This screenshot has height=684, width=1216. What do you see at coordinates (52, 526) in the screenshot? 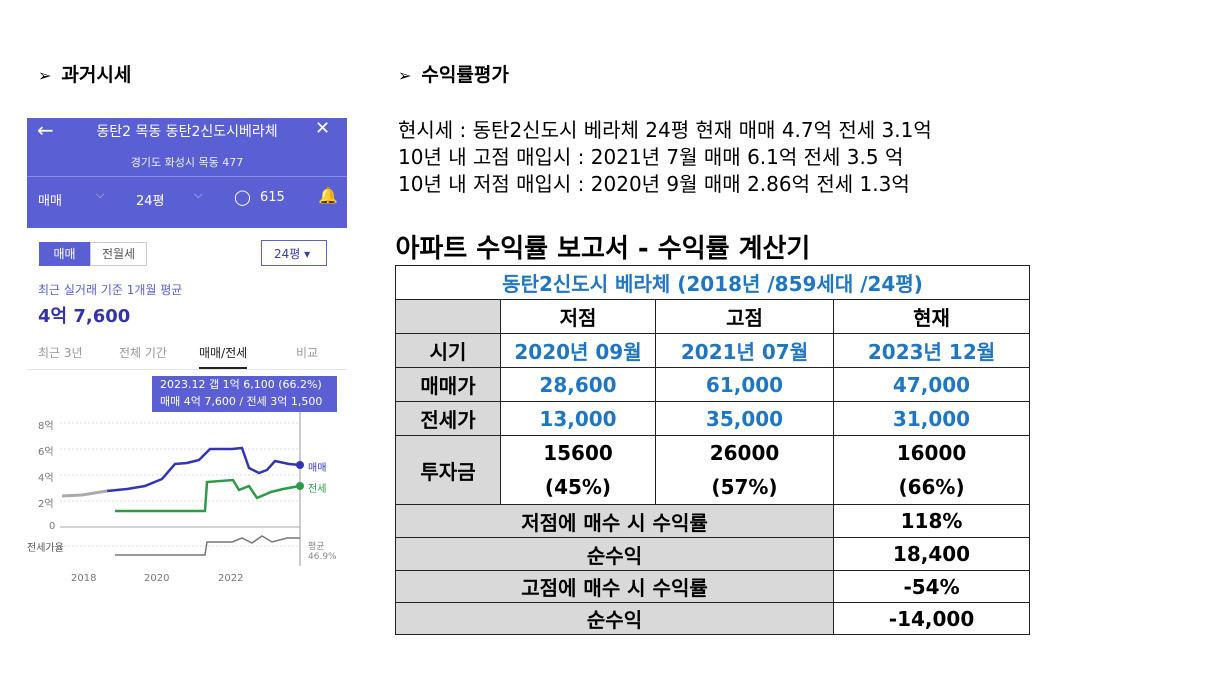
I see `y-label: 0` at bounding box center [52, 526].